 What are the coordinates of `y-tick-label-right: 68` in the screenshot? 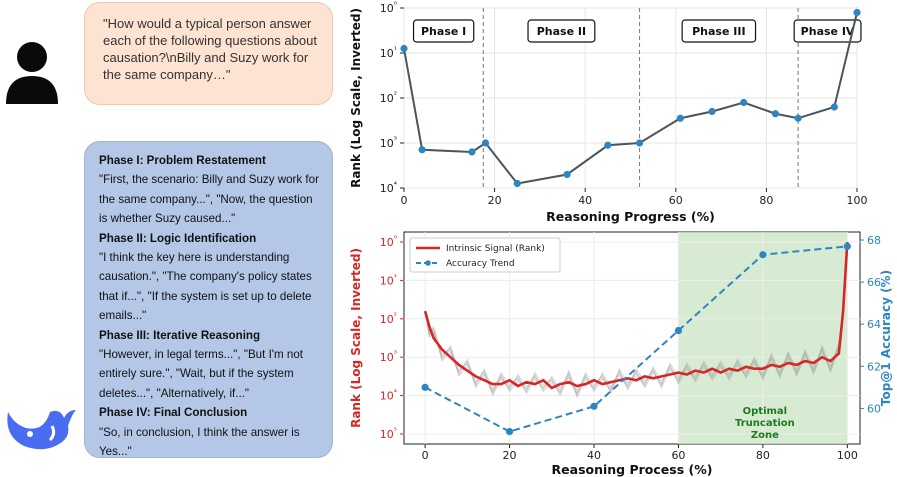 It's located at (874, 240).